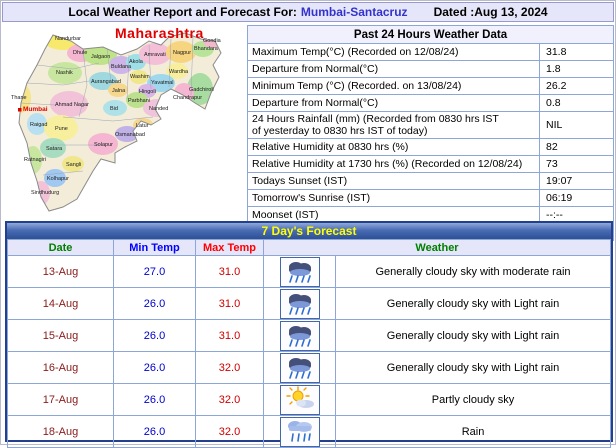 The image size is (616, 448). What do you see at coordinates (393, 69) in the screenshot?
I see `past24-label: Departure from Normal(°C)` at bounding box center [393, 69].